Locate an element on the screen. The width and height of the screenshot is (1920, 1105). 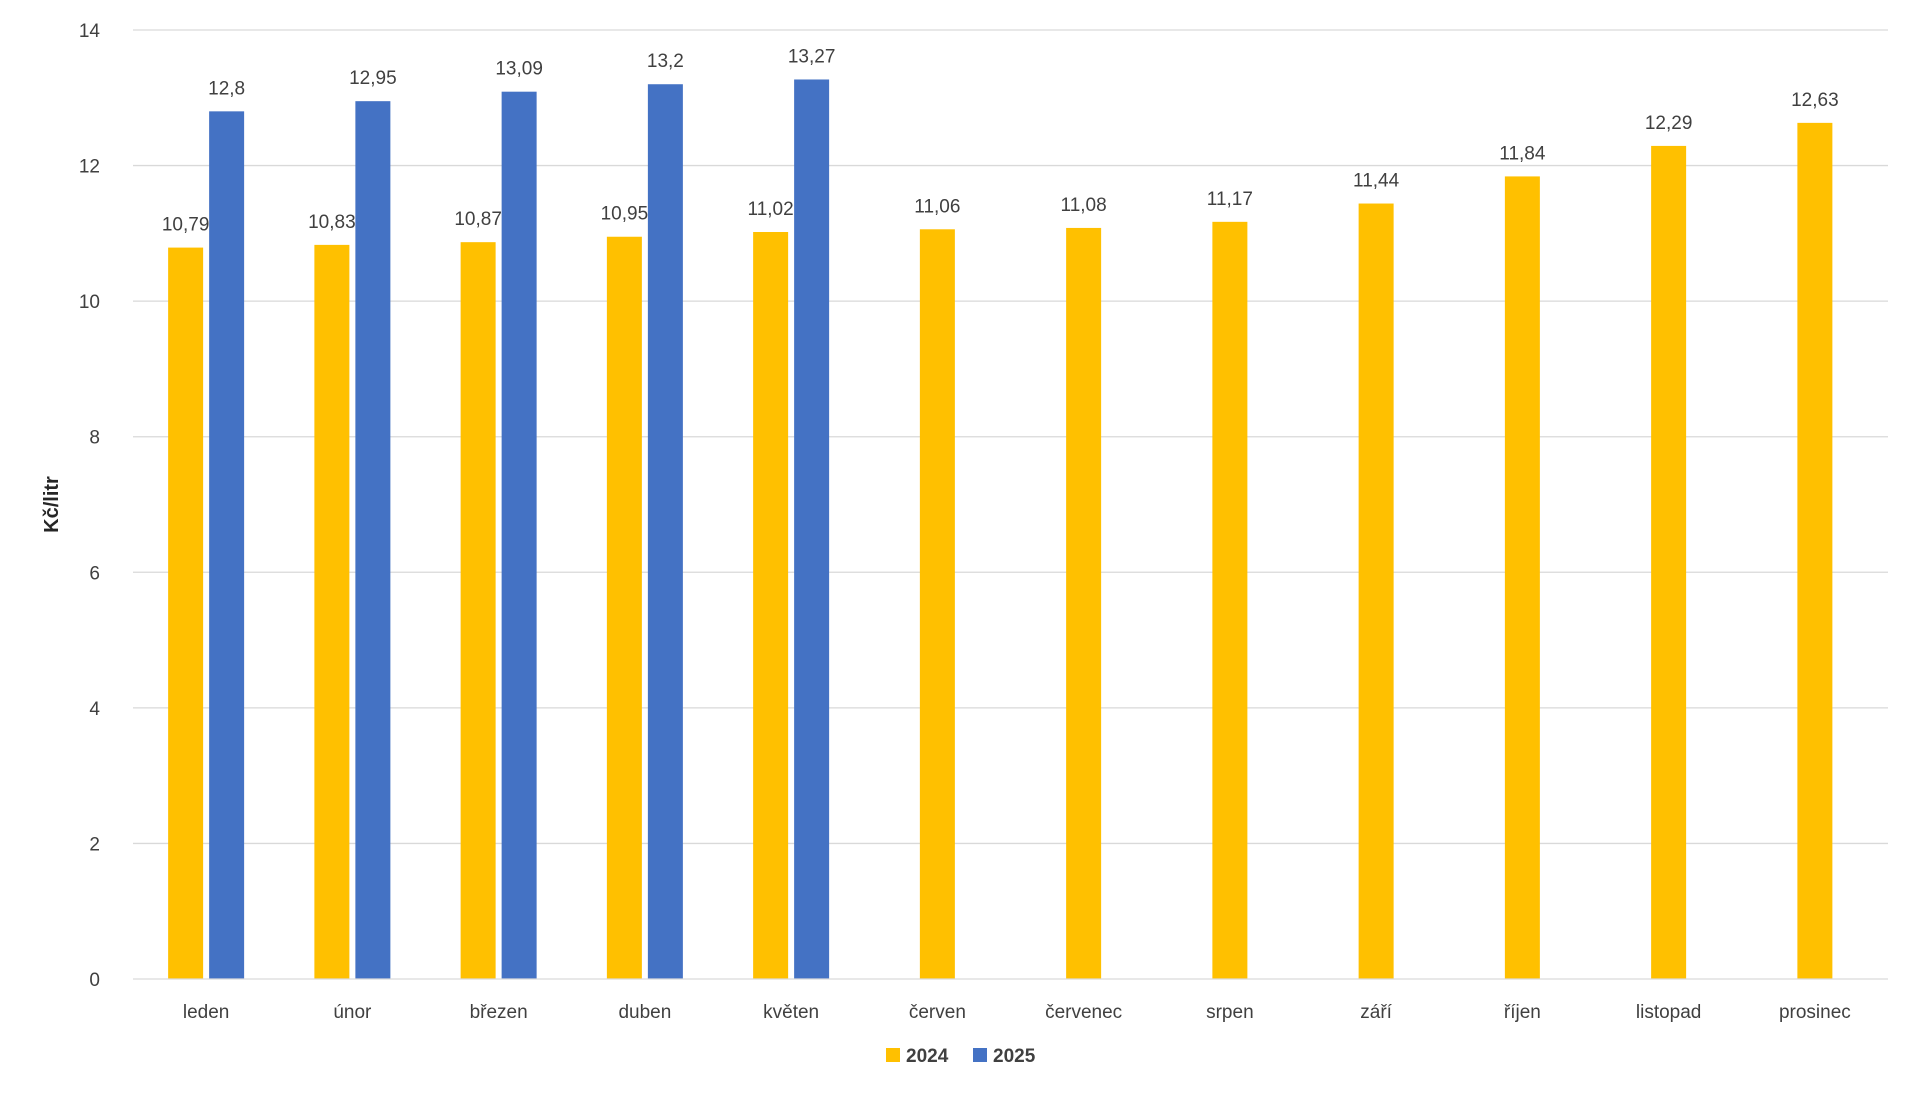
data-label-2025-leden: 12,8 is located at coordinates (226, 88).